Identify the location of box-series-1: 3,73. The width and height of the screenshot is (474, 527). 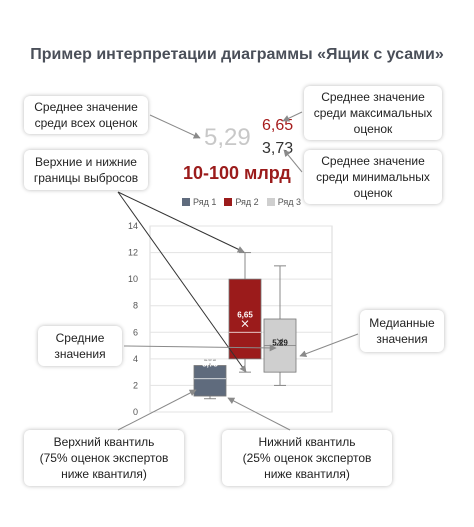
(210, 379).